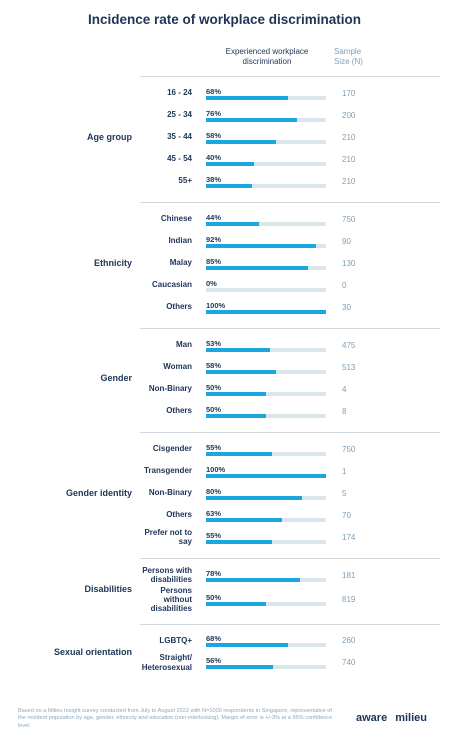 The image size is (449, 740). Describe the element at coordinates (180, 241) in the screenshot. I see `category-label: Indian` at that location.